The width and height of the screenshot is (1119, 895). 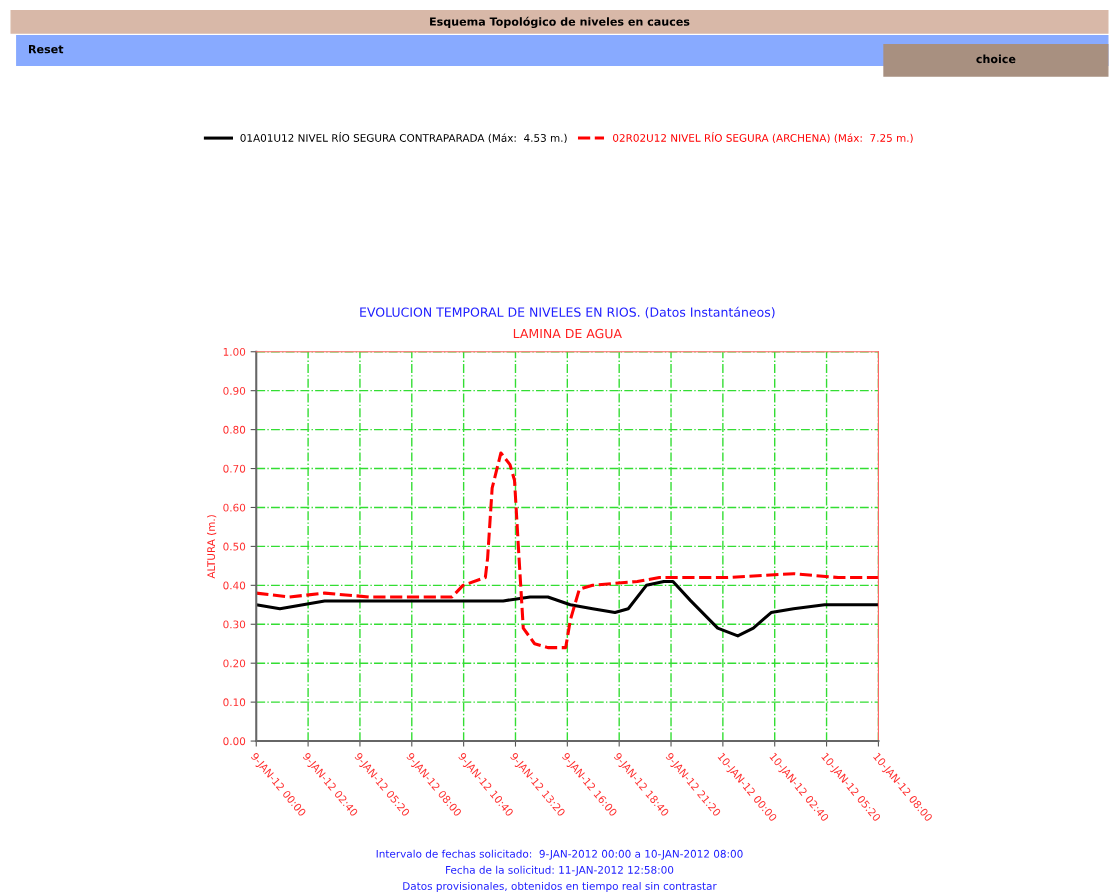 What do you see at coordinates (46, 49) in the screenshot?
I see `text: Reset` at bounding box center [46, 49].